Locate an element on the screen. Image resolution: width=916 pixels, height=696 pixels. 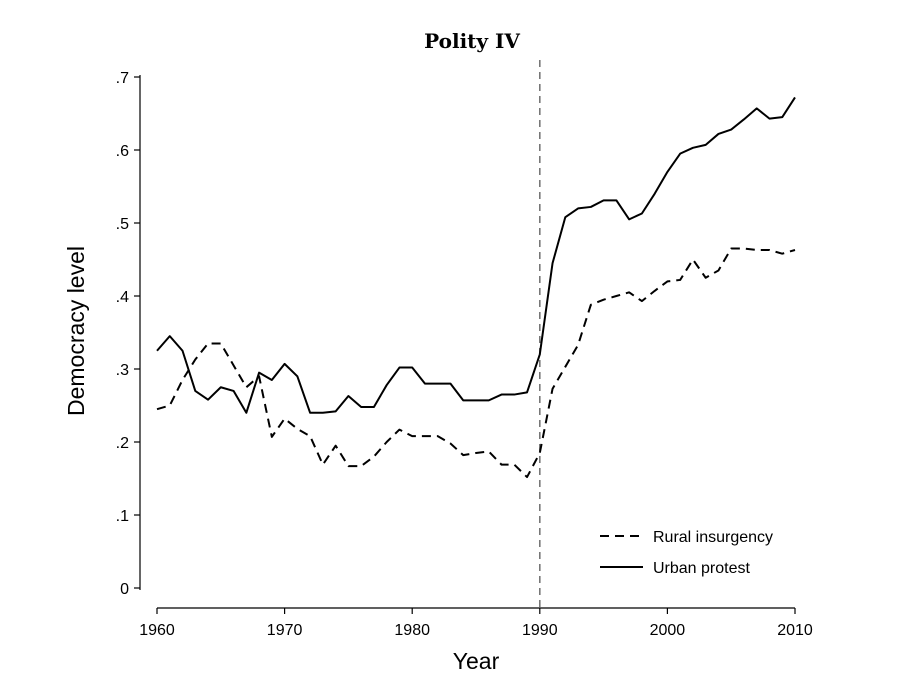
x-tick-label: 1990 is located at coordinates (540, 630).